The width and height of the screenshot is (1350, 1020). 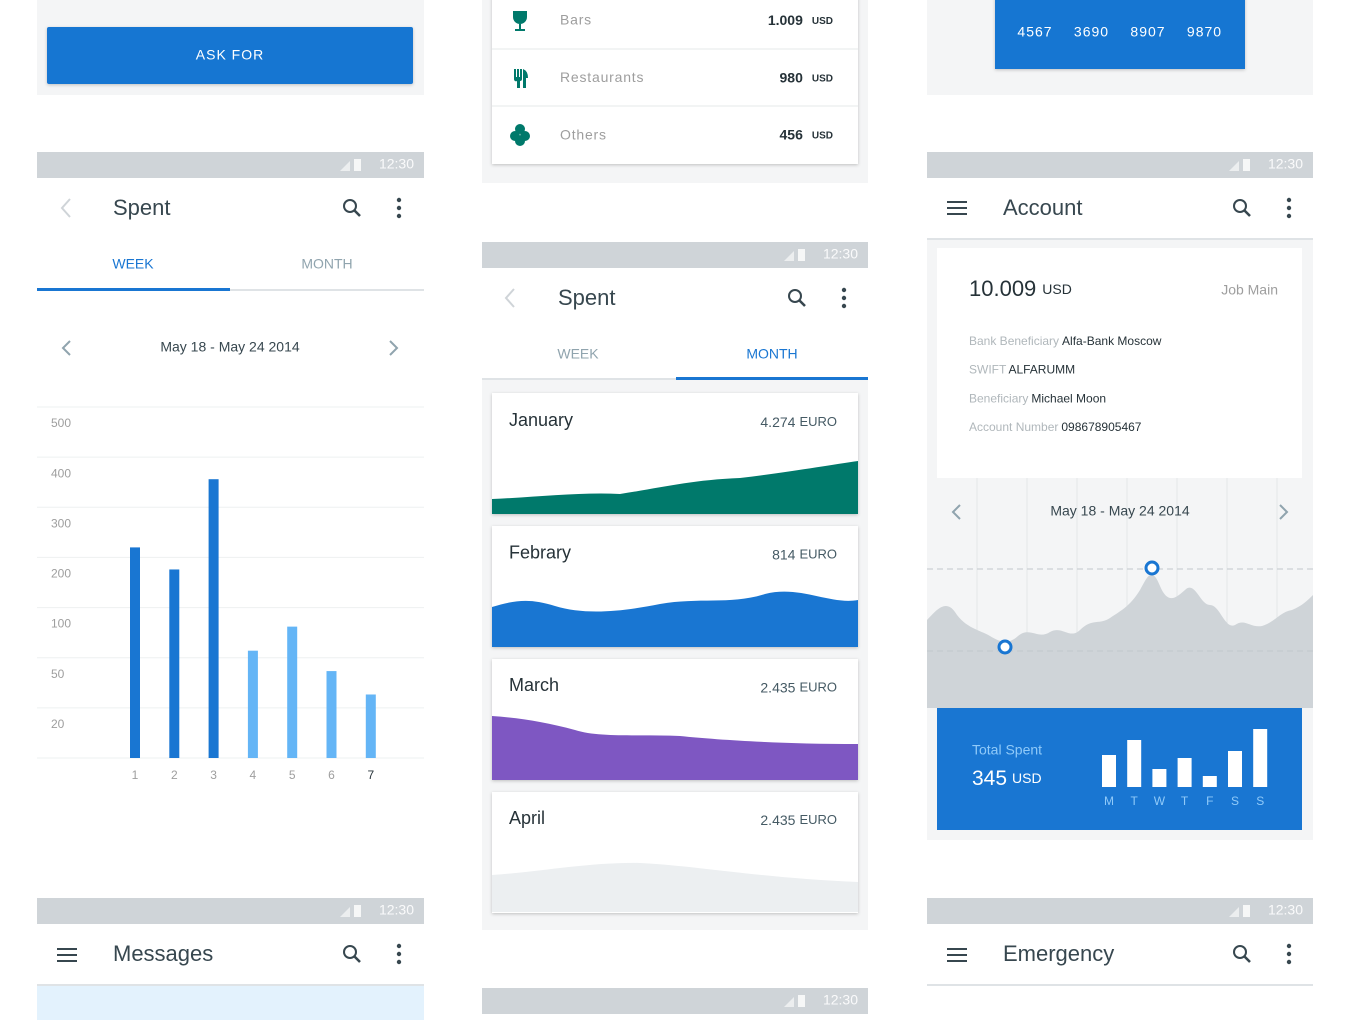 I want to click on category-icons, so click(x=520, y=78).